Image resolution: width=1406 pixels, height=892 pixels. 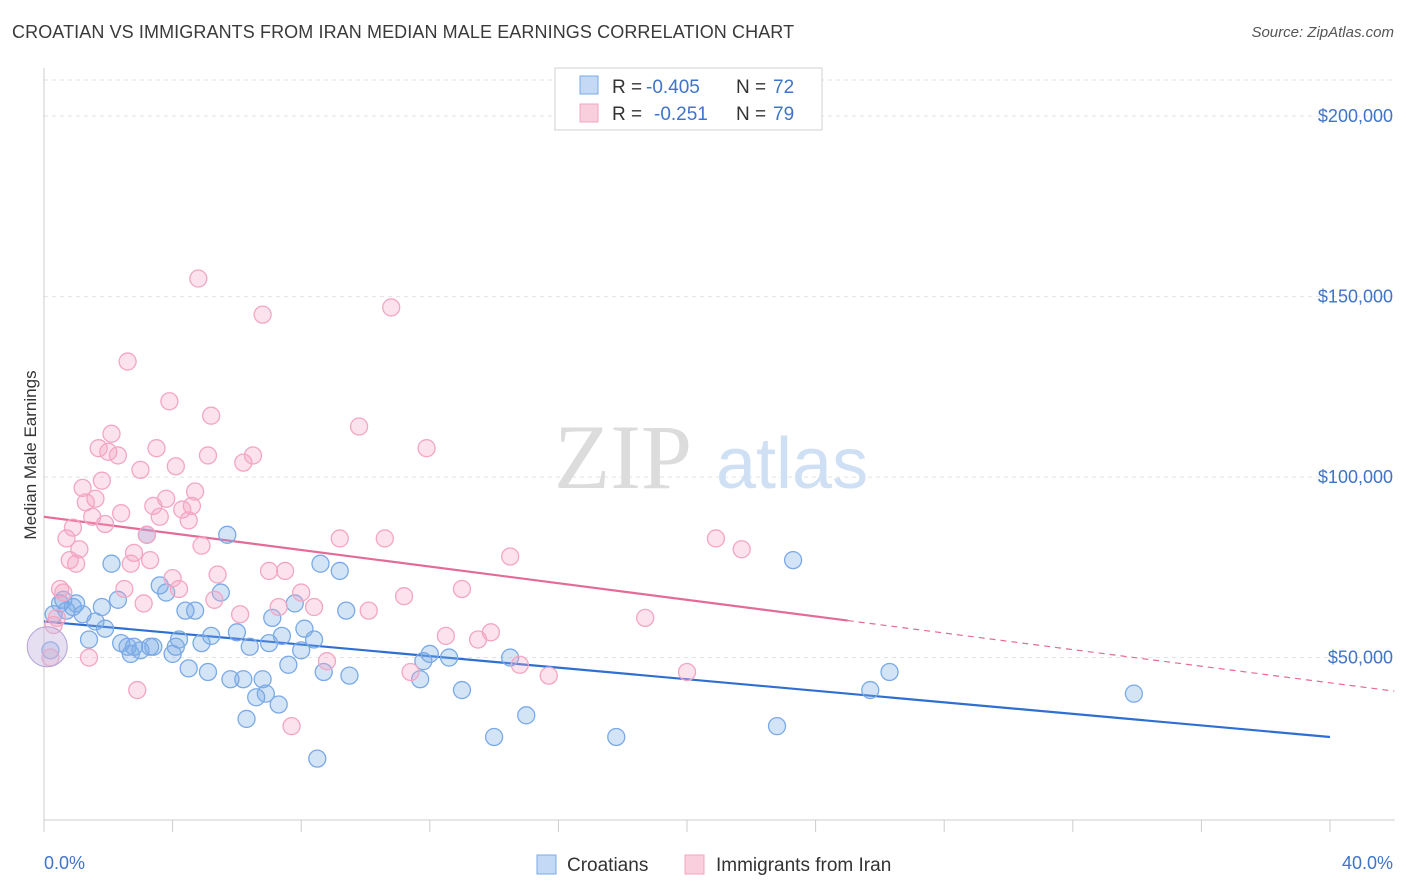 What do you see at coordinates (627, 87) in the screenshot?
I see `legend-r-label-1: R =` at bounding box center [627, 87].